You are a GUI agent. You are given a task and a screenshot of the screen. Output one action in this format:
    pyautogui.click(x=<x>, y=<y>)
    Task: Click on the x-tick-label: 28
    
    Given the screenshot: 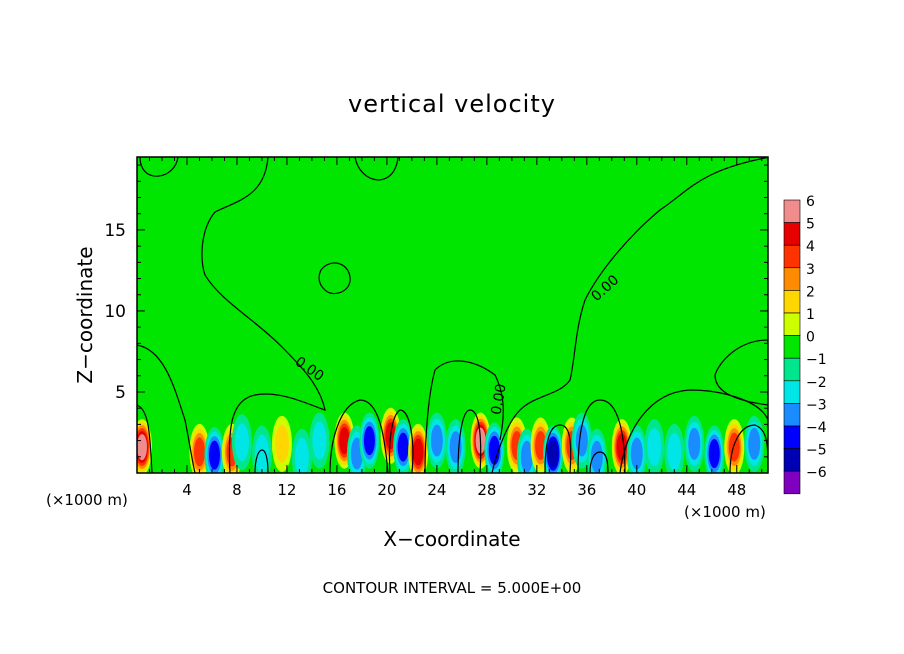 What is the action you would take?
    pyautogui.click(x=486, y=490)
    